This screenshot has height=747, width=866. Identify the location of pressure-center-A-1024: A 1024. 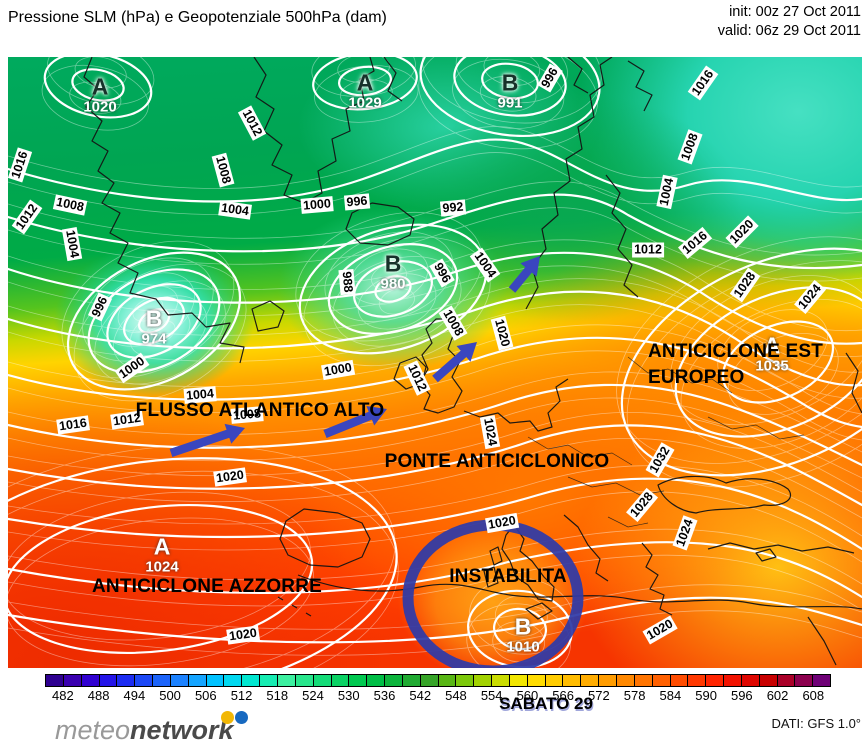
(162, 554).